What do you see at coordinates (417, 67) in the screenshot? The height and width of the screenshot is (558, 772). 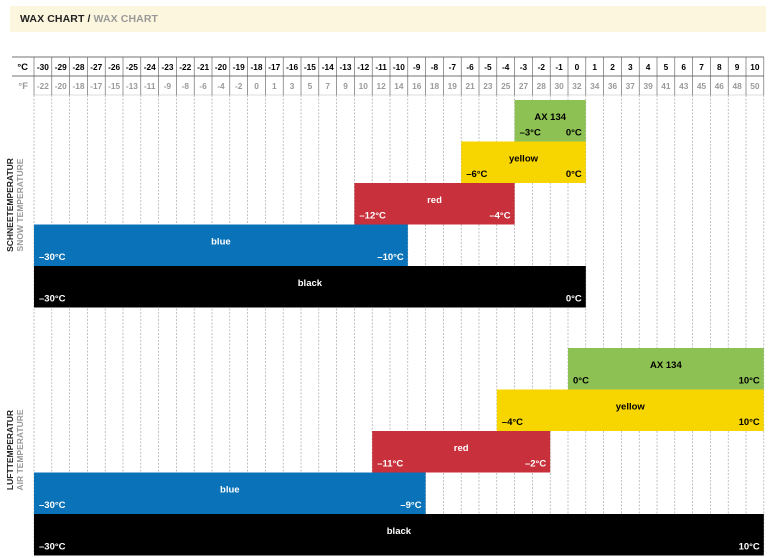 I see `celsius-tick-label: -9` at bounding box center [417, 67].